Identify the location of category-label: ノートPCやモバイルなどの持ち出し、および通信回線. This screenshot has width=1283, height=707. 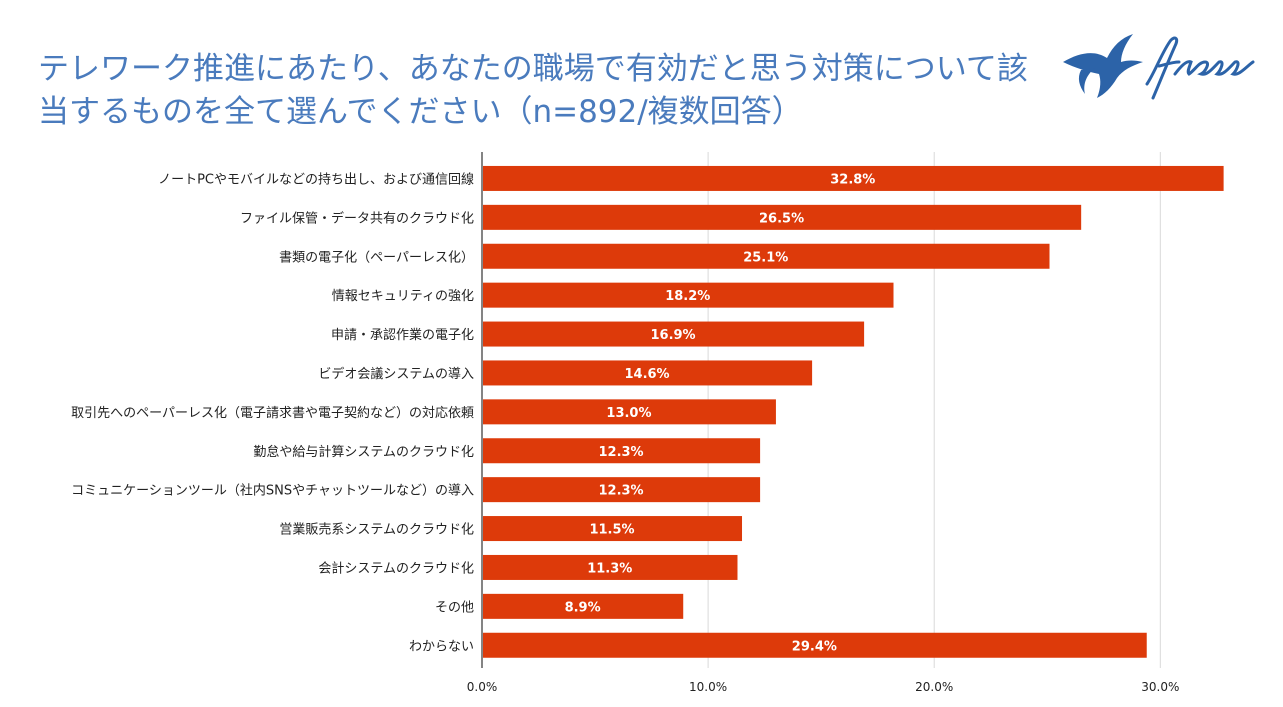
(316, 179).